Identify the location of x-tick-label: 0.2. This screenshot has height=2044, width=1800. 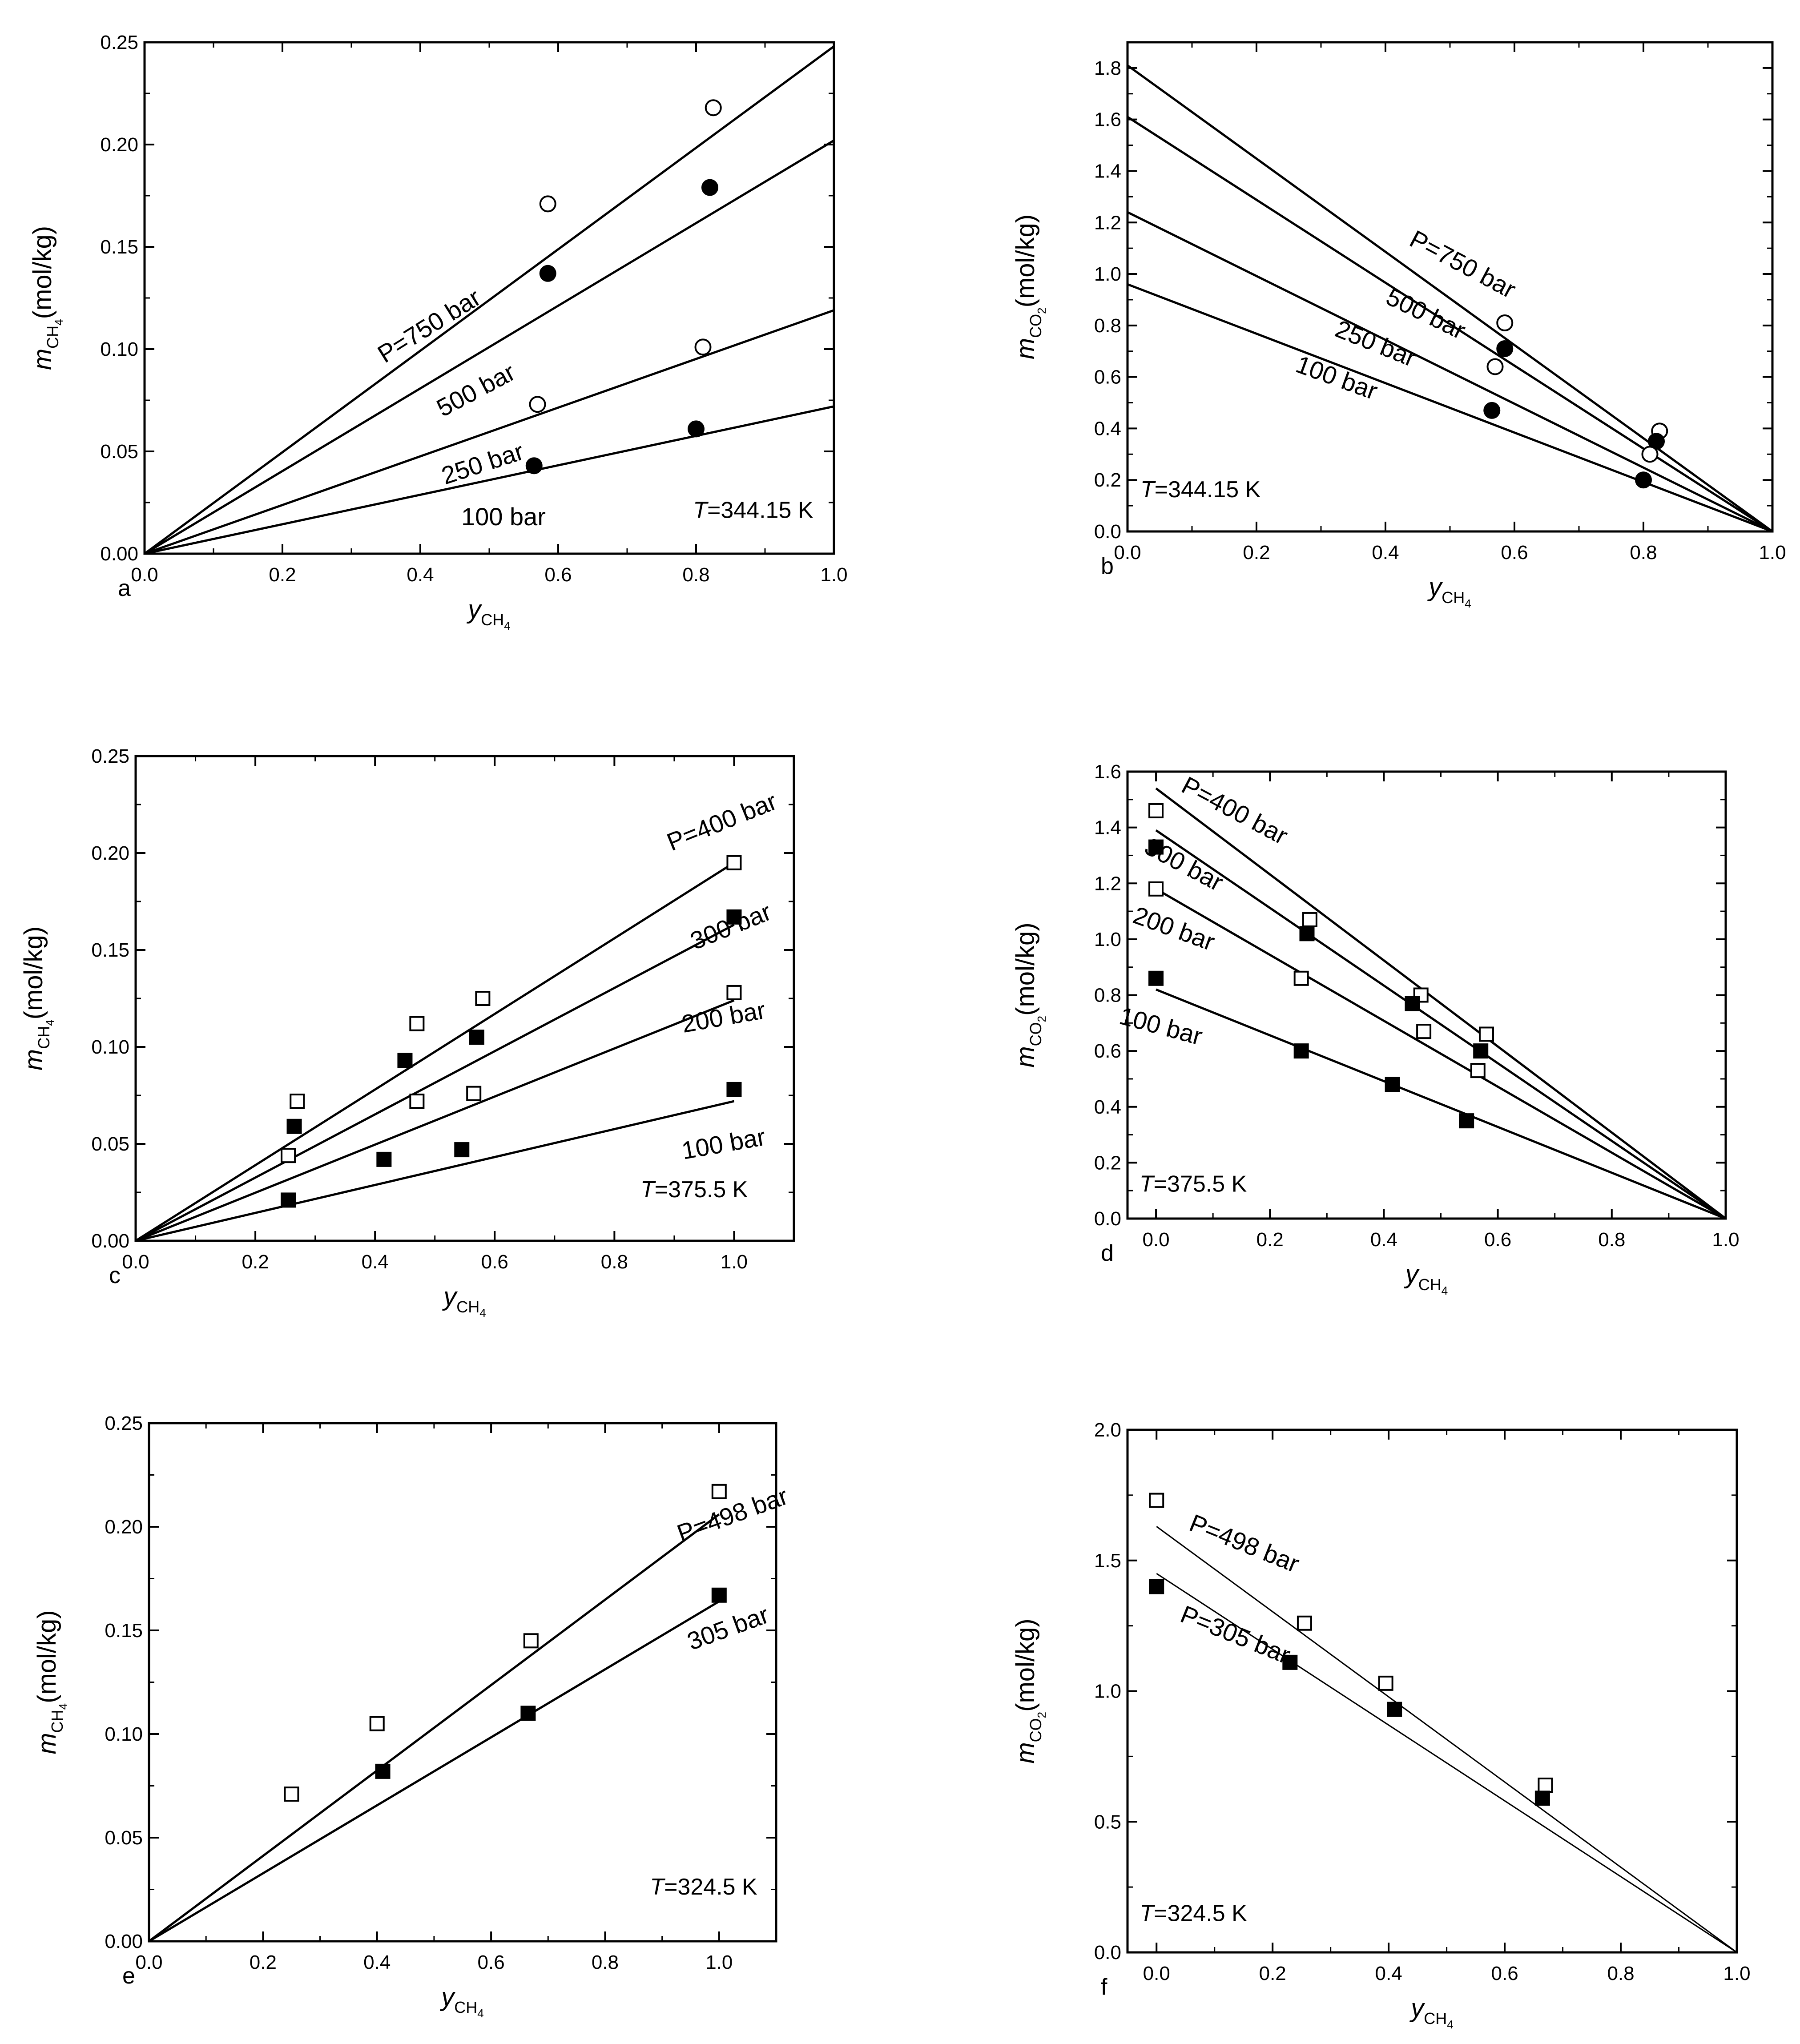
(1273, 1974).